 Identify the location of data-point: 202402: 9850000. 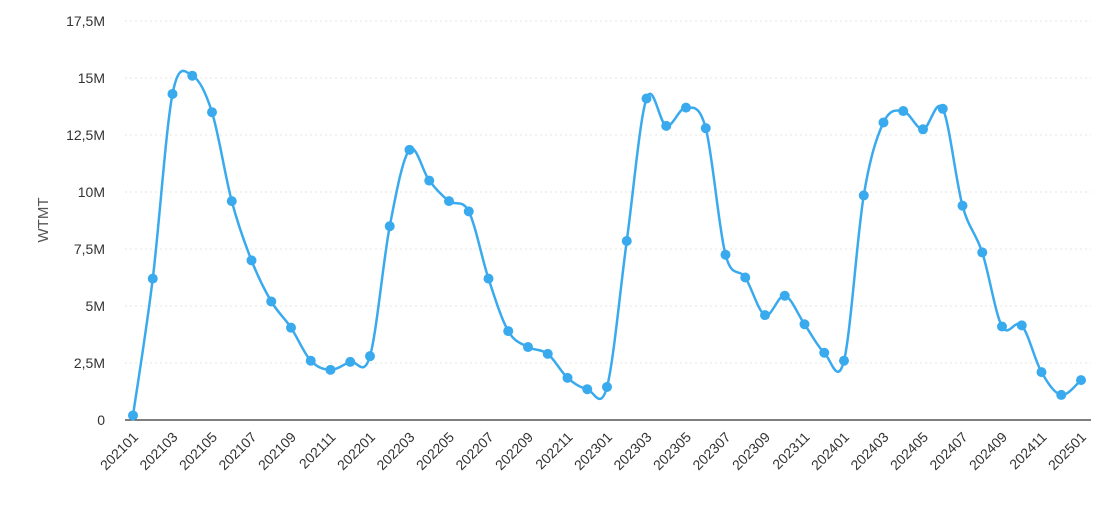
(863, 195).